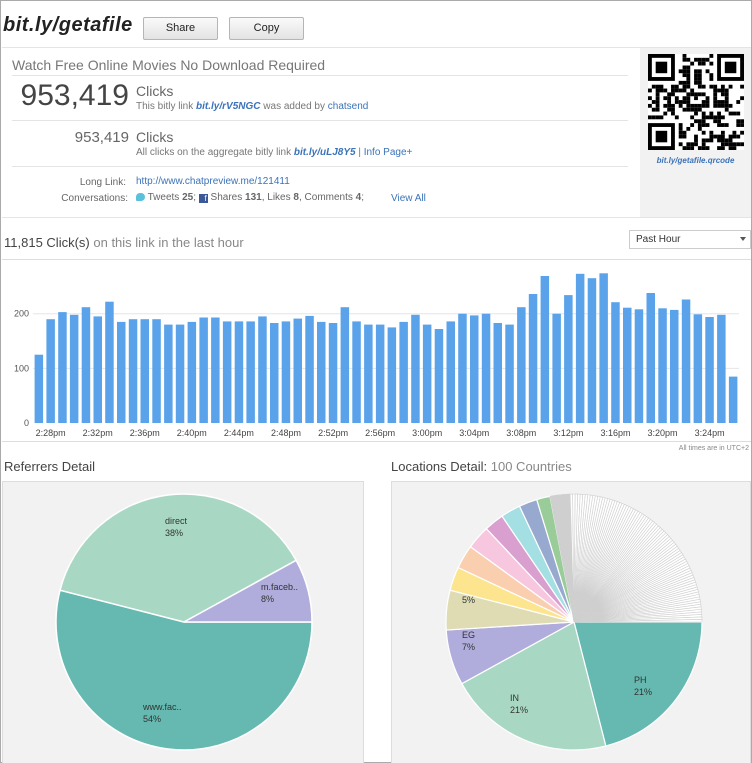 This screenshot has width=752, height=763. What do you see at coordinates (228, 106) in the screenshot?
I see `short-link: bit.ly/rV5NGC` at bounding box center [228, 106].